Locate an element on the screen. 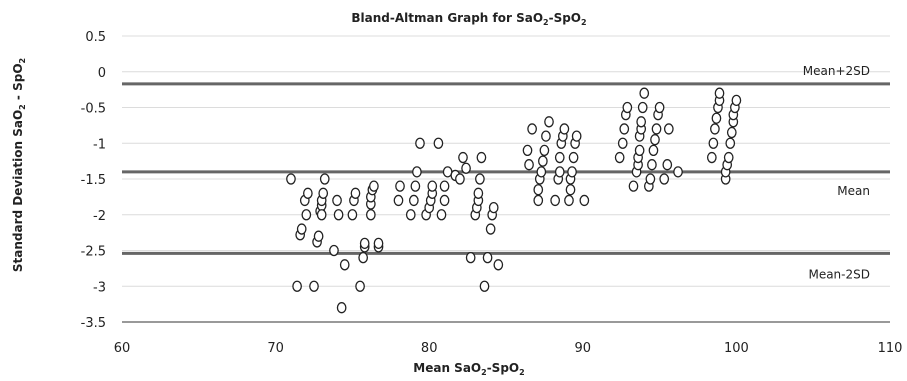 The height and width of the screenshot is (381, 907). reference-line-label: Mean is located at coordinates (853, 191).